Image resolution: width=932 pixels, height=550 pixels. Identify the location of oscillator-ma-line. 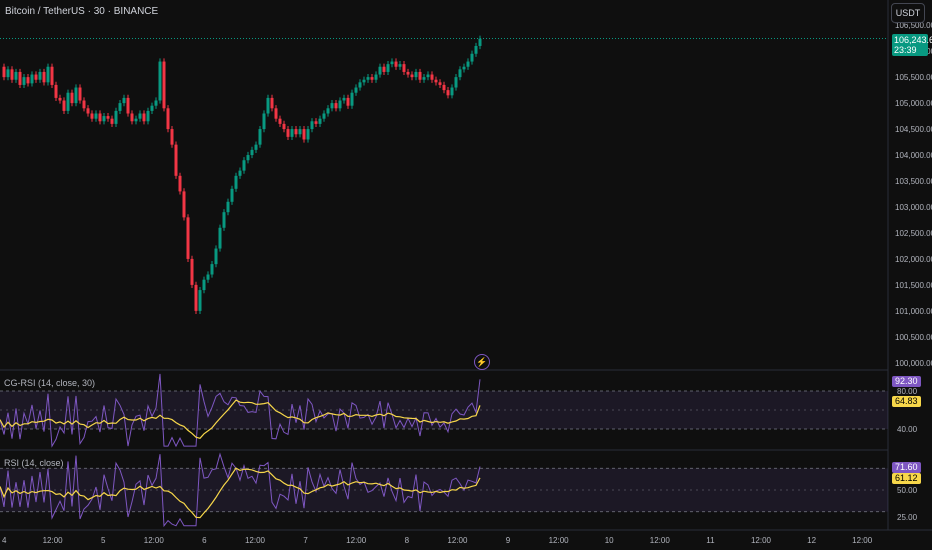
(240, 493).